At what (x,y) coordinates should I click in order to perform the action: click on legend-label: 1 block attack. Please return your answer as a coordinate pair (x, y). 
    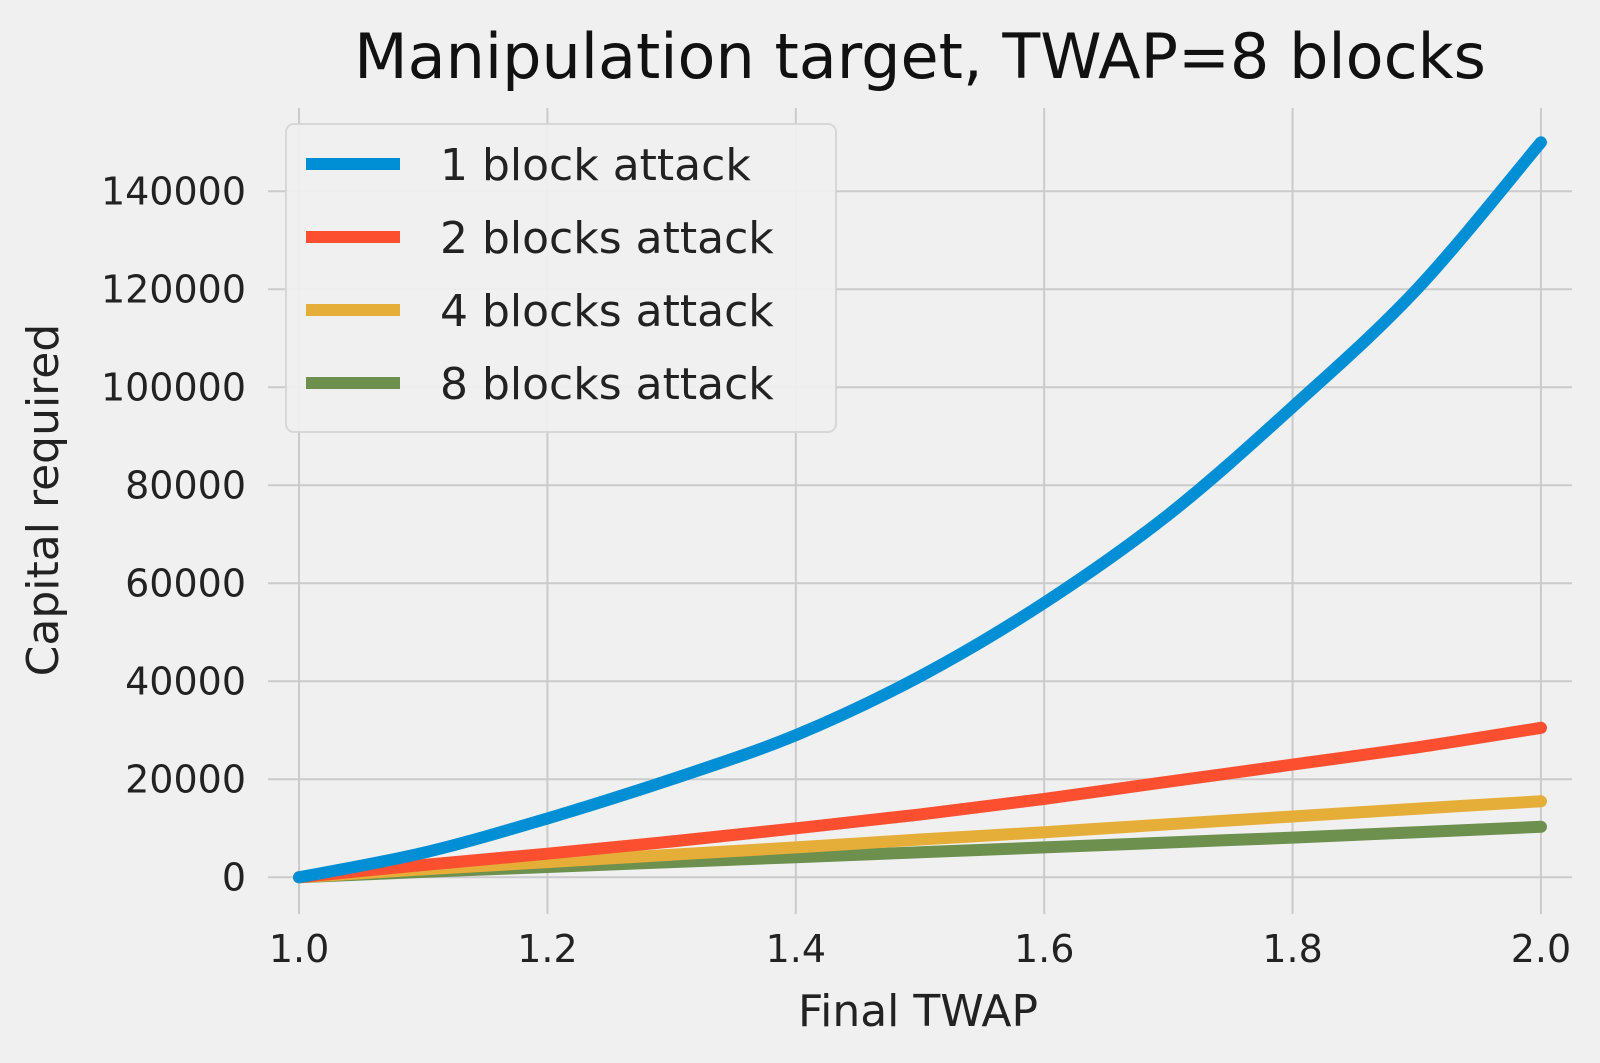
    Looking at the image, I should click on (595, 165).